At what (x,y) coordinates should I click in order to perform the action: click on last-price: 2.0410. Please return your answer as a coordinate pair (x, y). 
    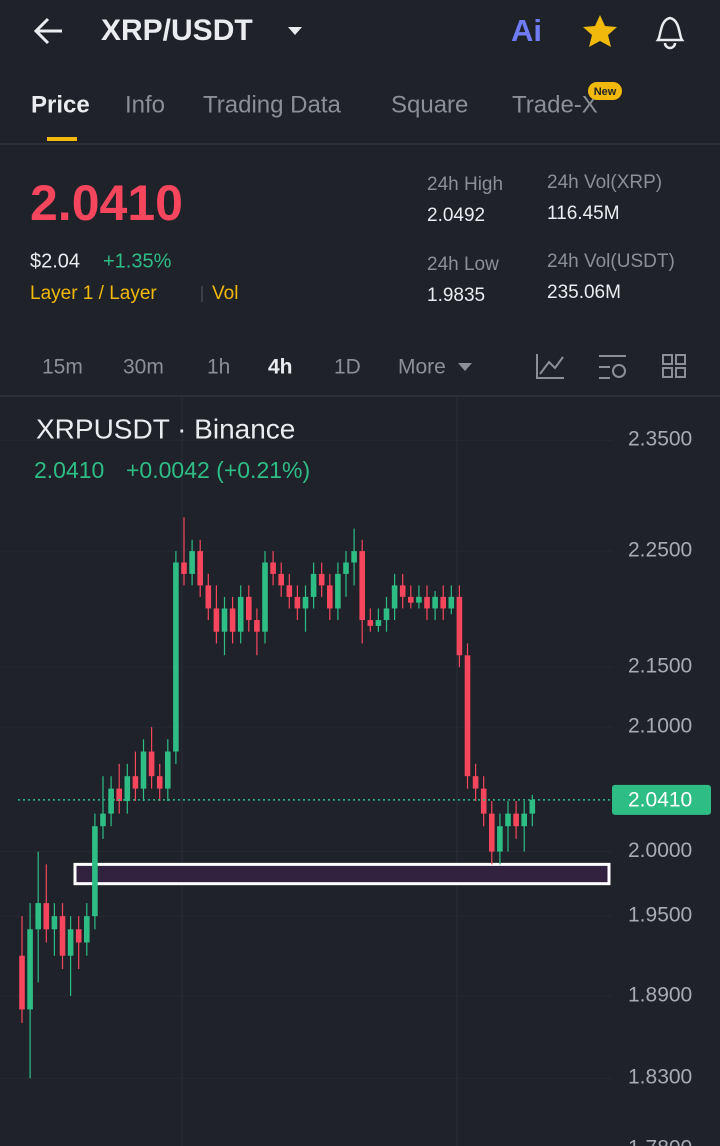
    Looking at the image, I should click on (106, 203).